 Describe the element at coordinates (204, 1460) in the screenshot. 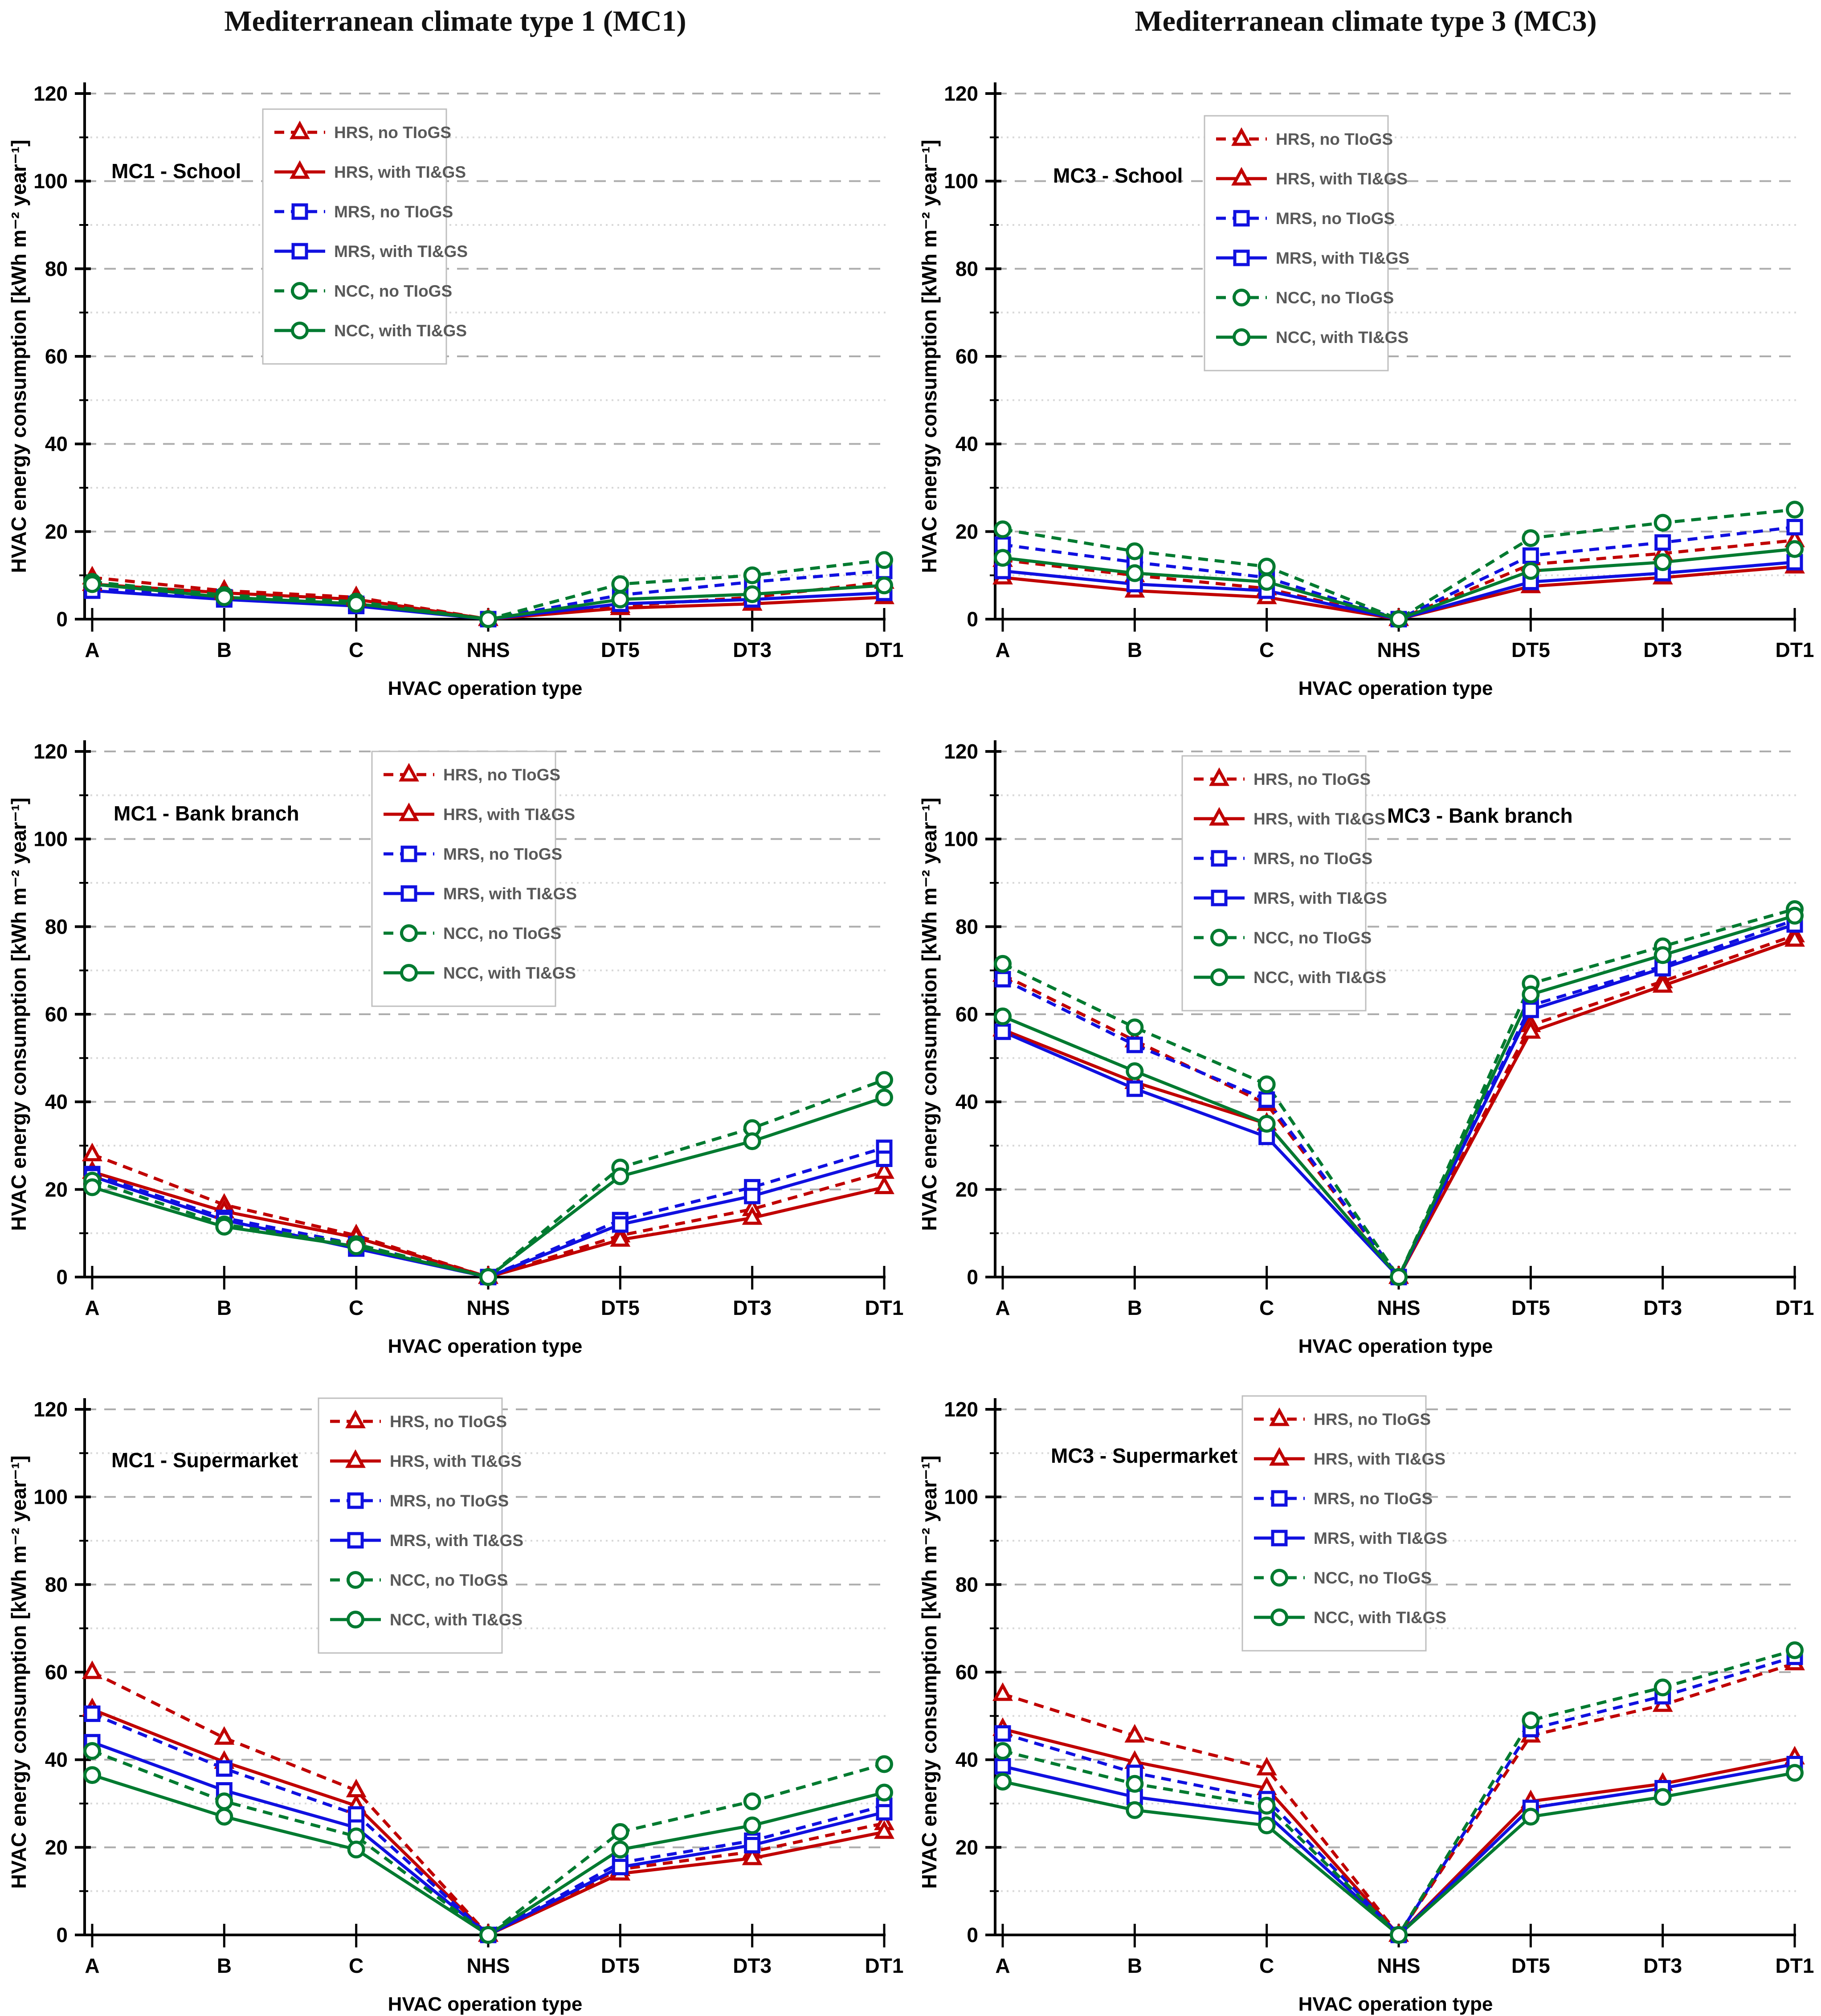

I see `svg-text: MC1 - Supermarket` at that location.